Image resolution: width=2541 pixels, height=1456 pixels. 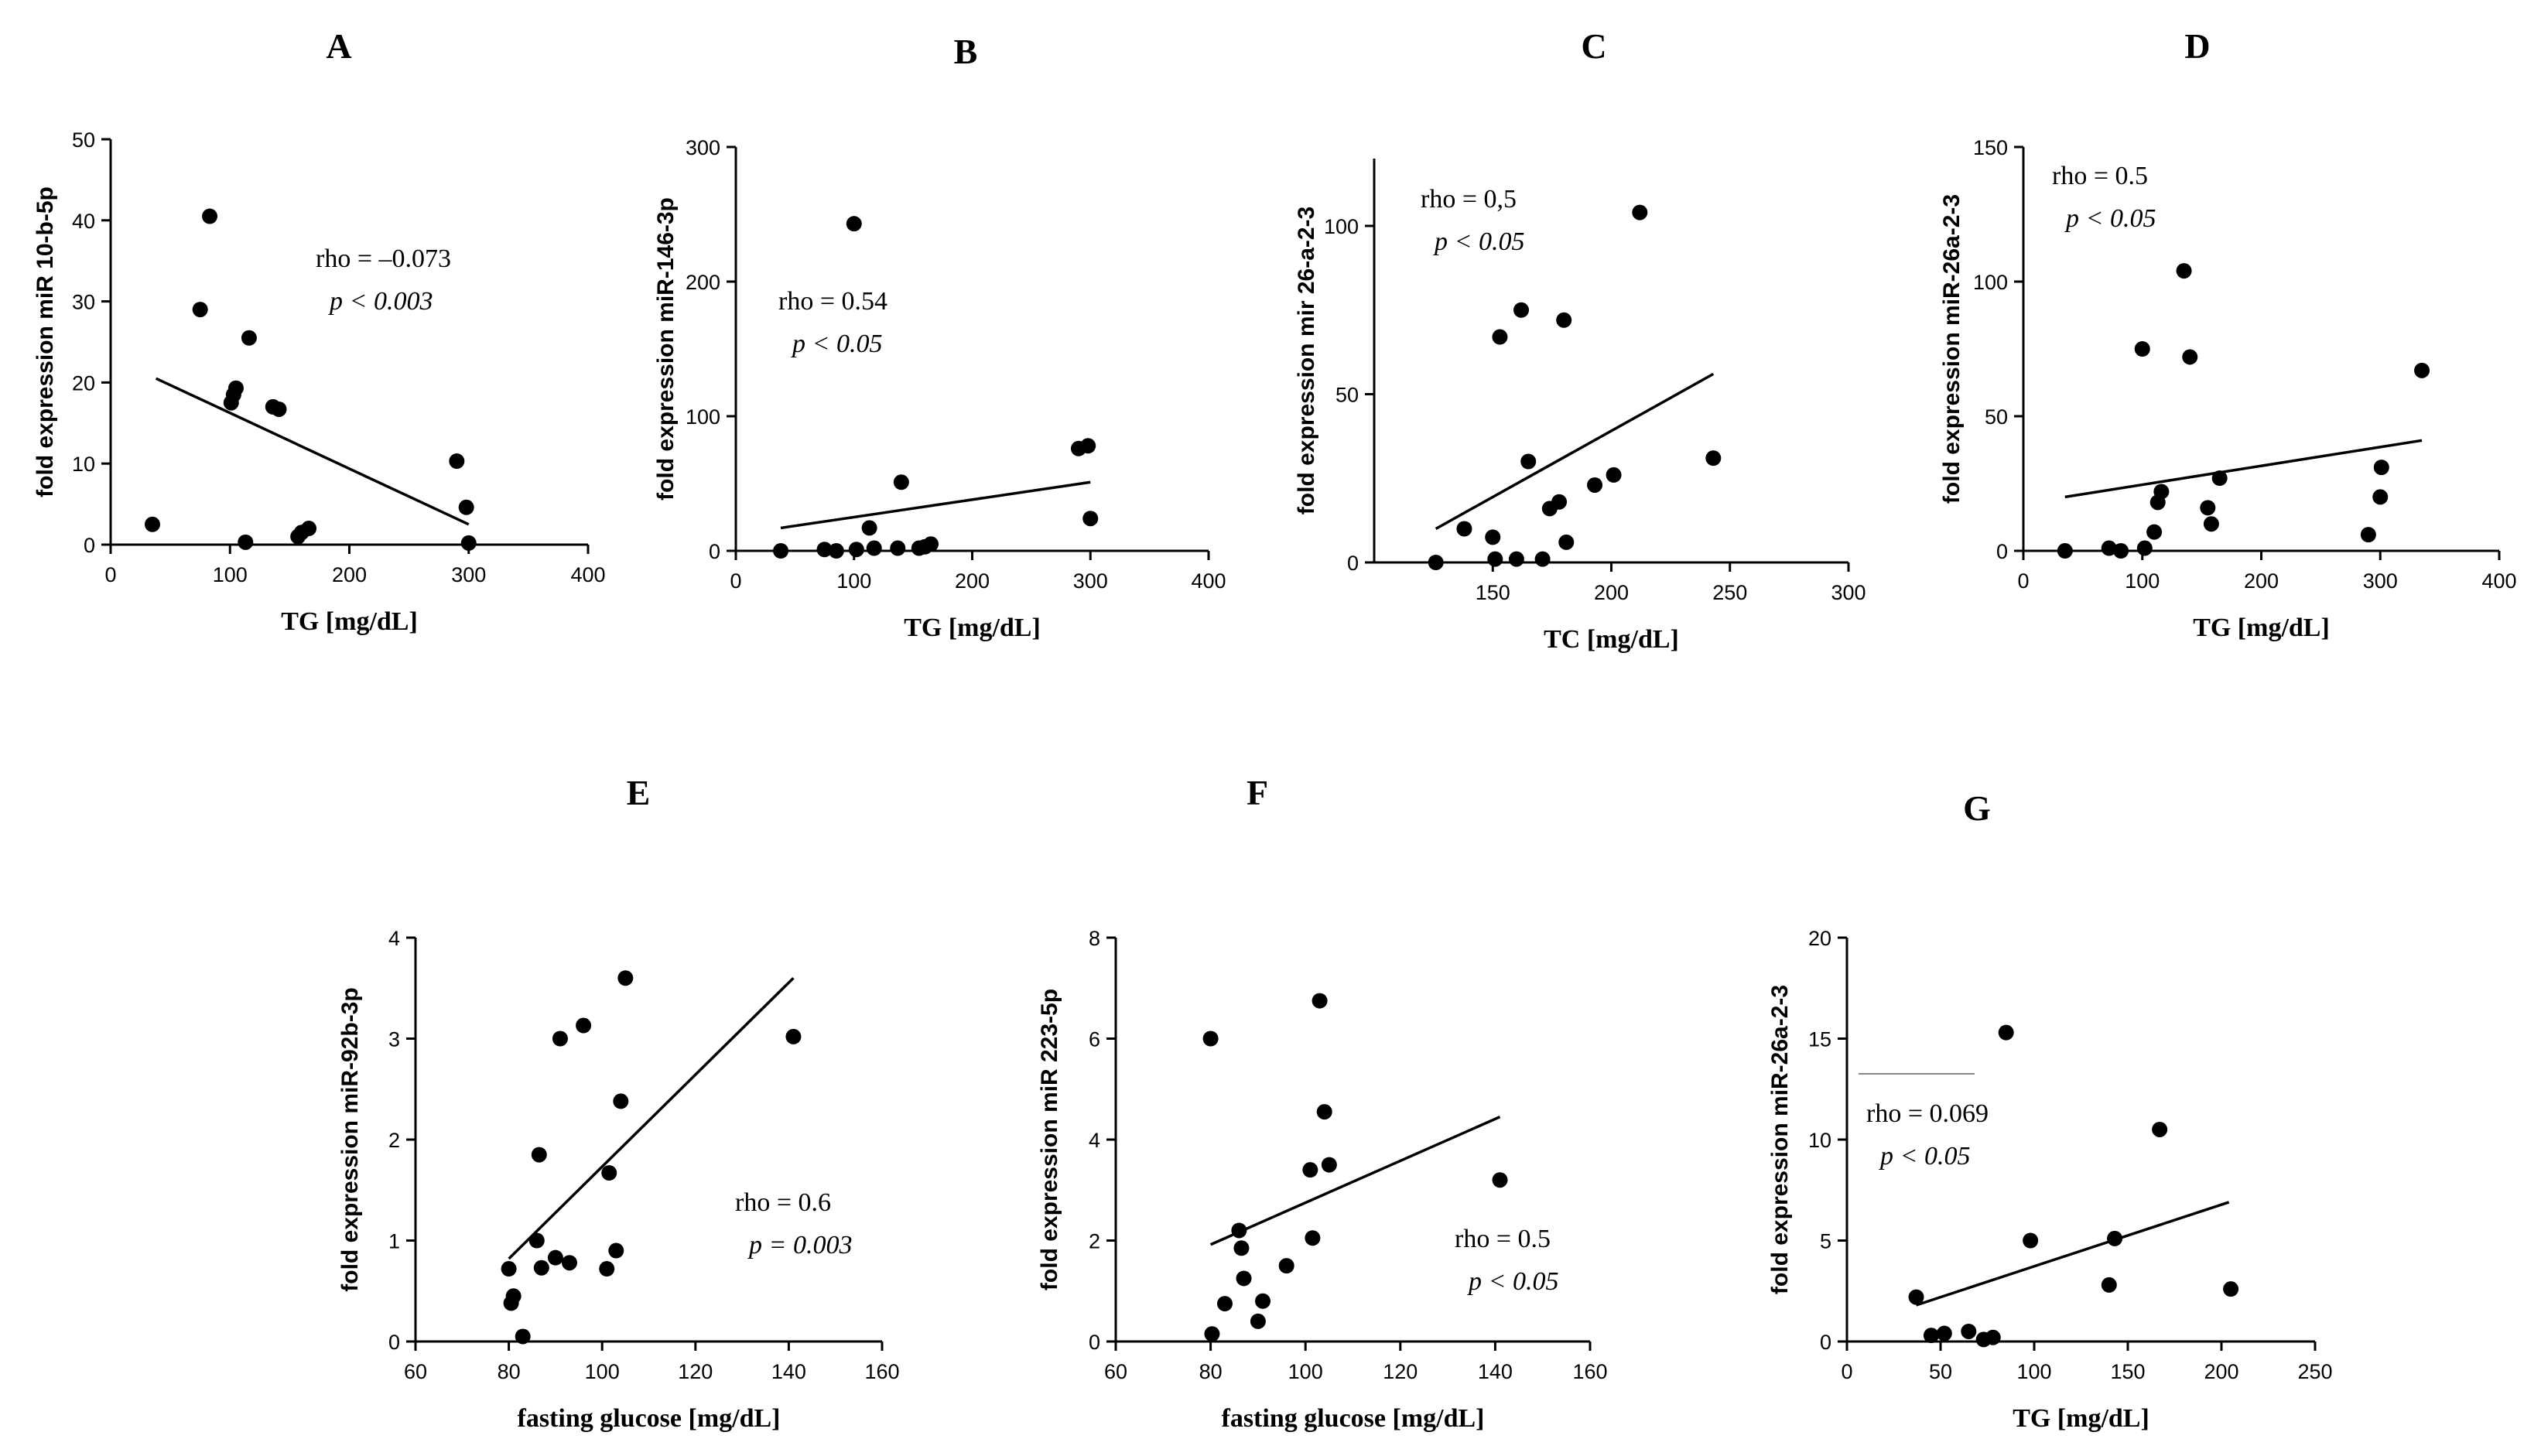 What do you see at coordinates (1094, 1242) in the screenshot?
I see `y-tick-label: 2` at bounding box center [1094, 1242].